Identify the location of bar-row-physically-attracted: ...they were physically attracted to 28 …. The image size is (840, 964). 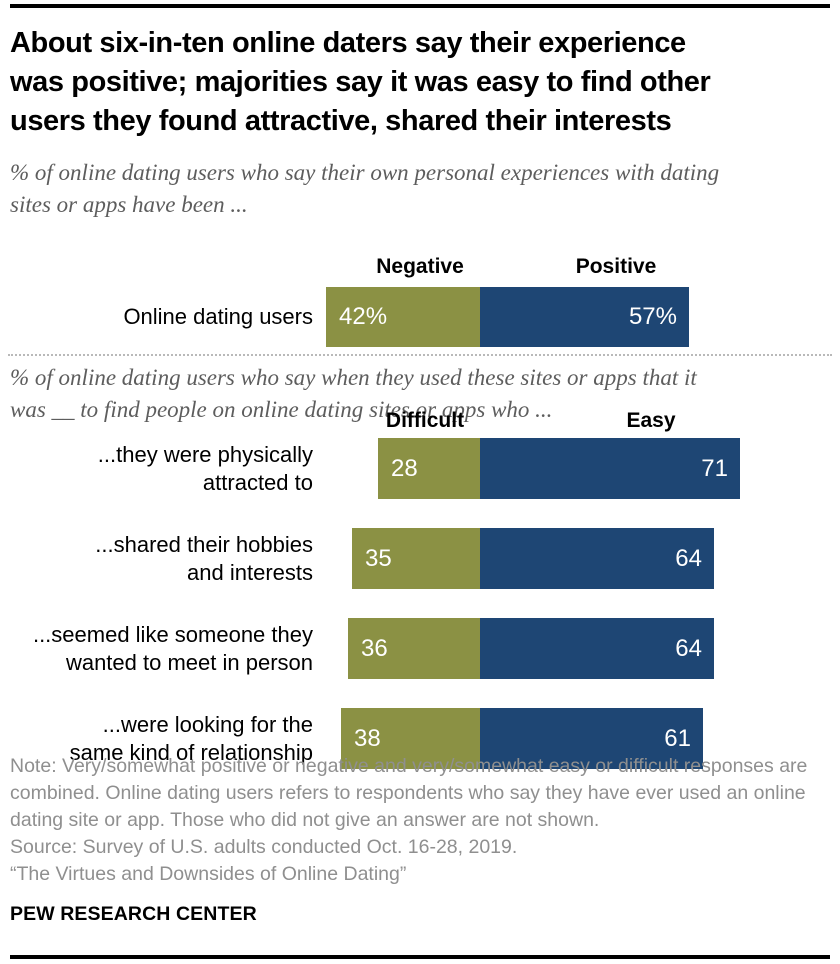
(420, 468).